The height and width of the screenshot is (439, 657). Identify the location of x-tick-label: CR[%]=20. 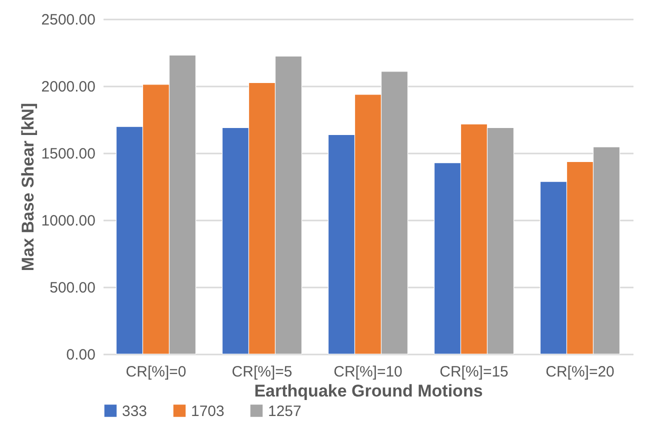
(580, 372).